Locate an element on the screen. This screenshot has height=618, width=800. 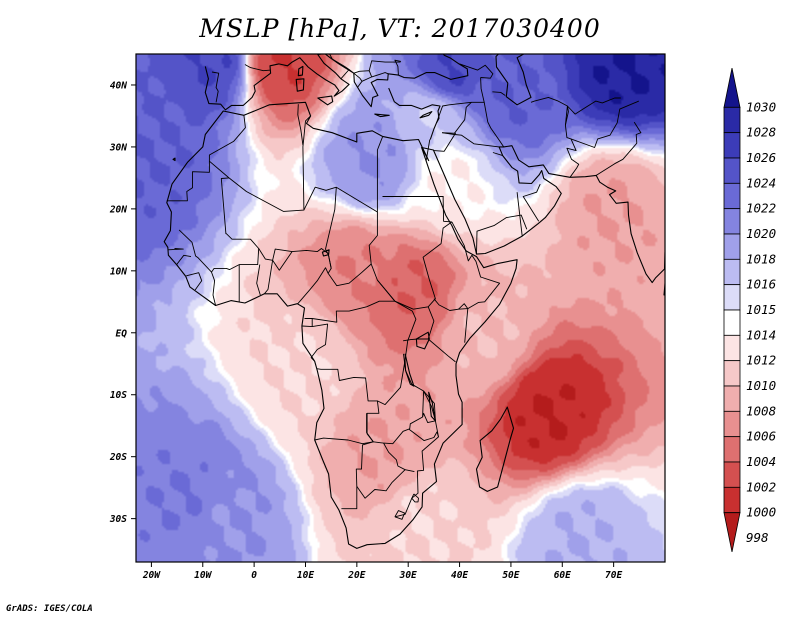
lake-victoria is located at coordinates (422, 340).